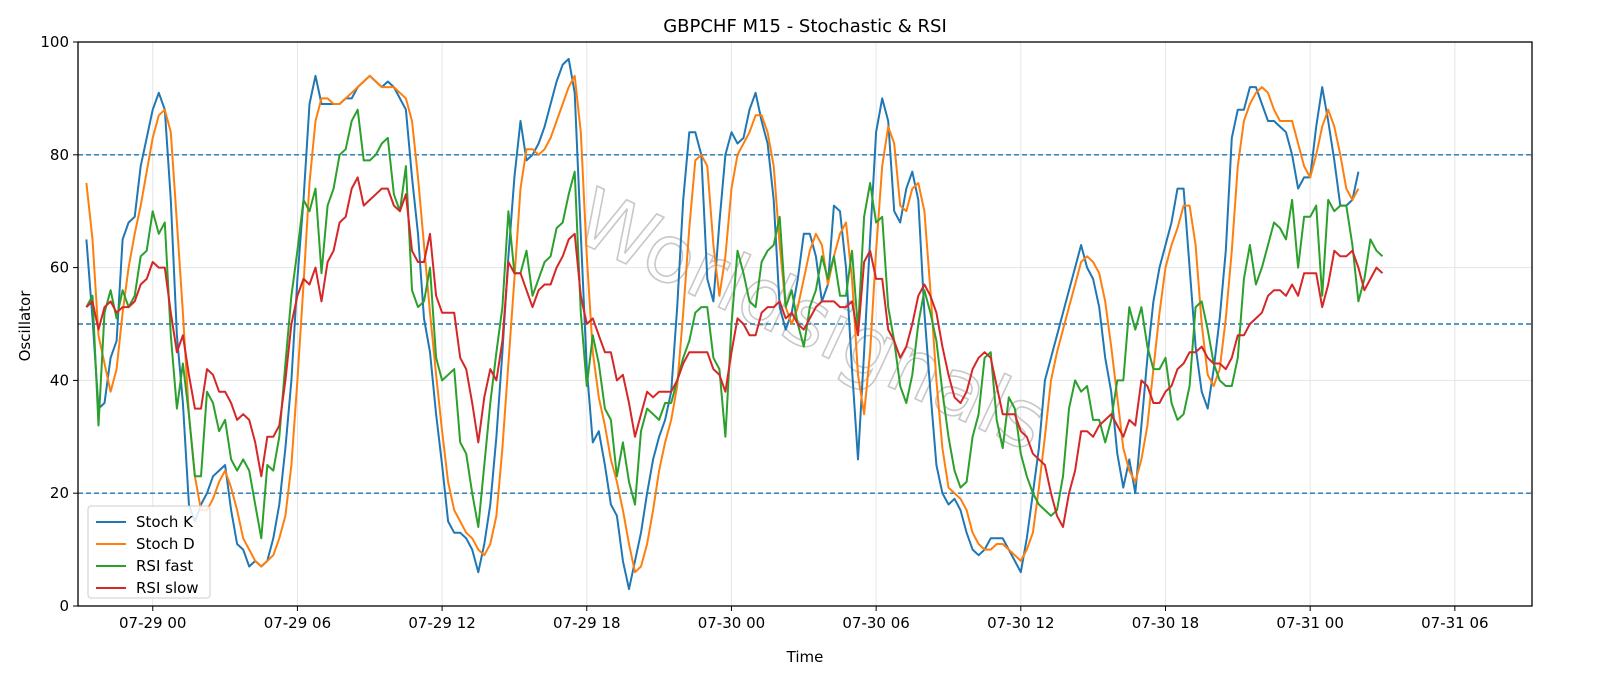 Image resolution: width=1600 pixels, height=686 pixels. I want to click on legend-box, so click(149, 552).